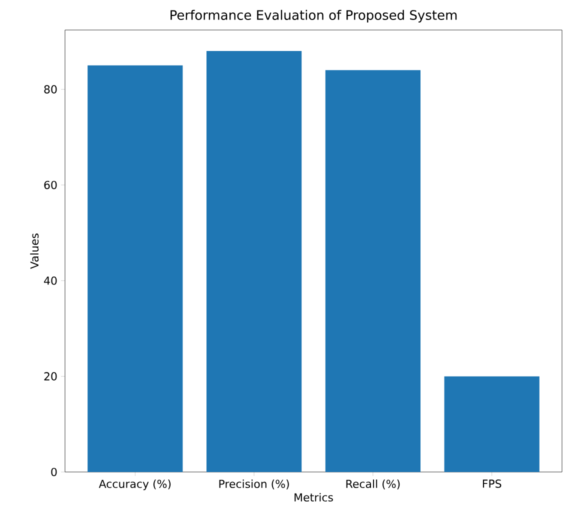 The height and width of the screenshot is (521, 564). Describe the element at coordinates (50, 89) in the screenshot. I see `y-tick-label: 80` at that location.